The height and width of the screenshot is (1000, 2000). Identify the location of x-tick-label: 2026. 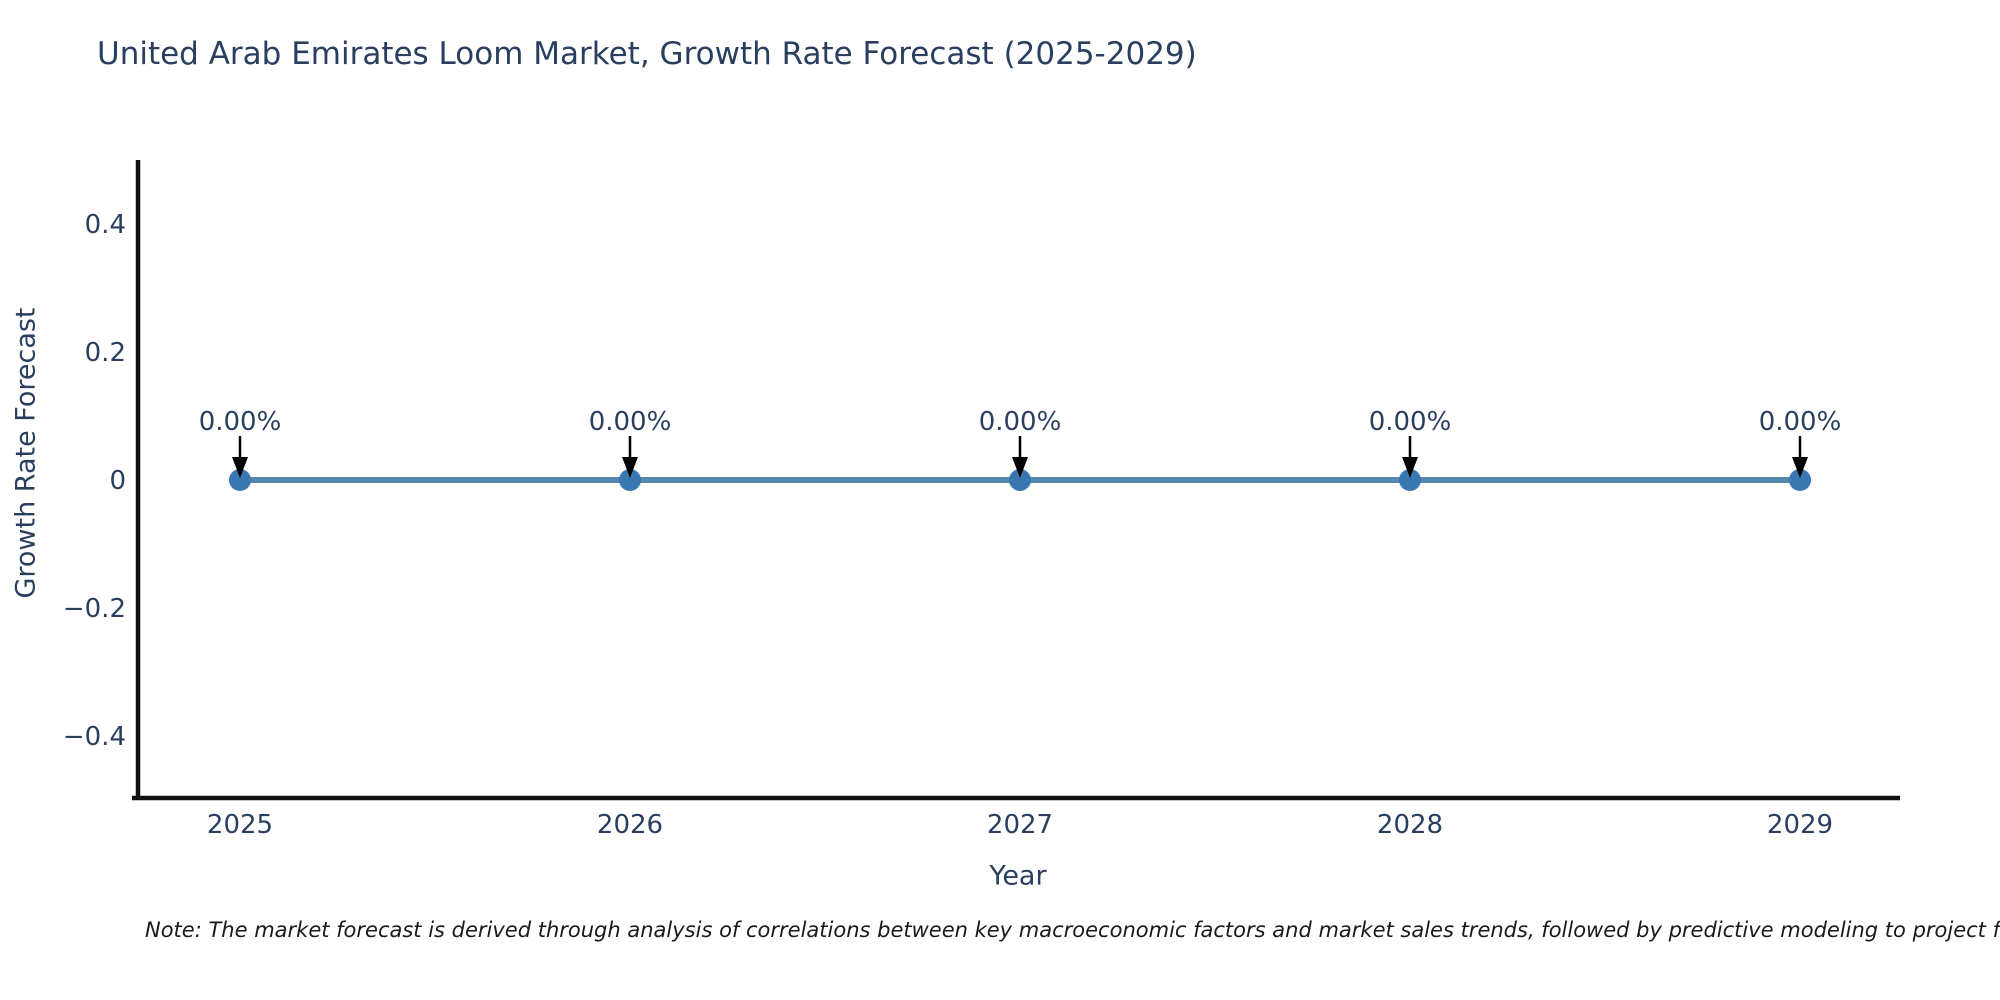
(630, 825).